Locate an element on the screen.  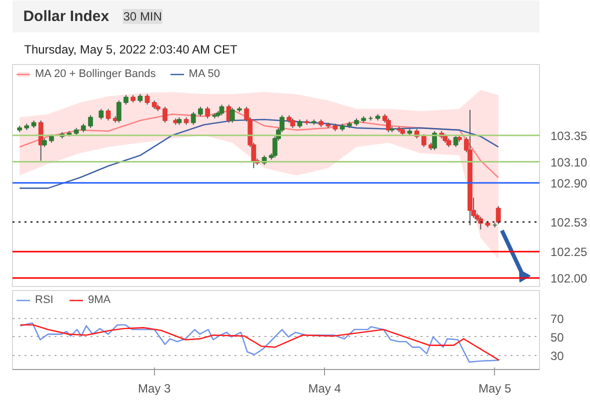
y-tick-label: 103.35 is located at coordinates (569, 135).